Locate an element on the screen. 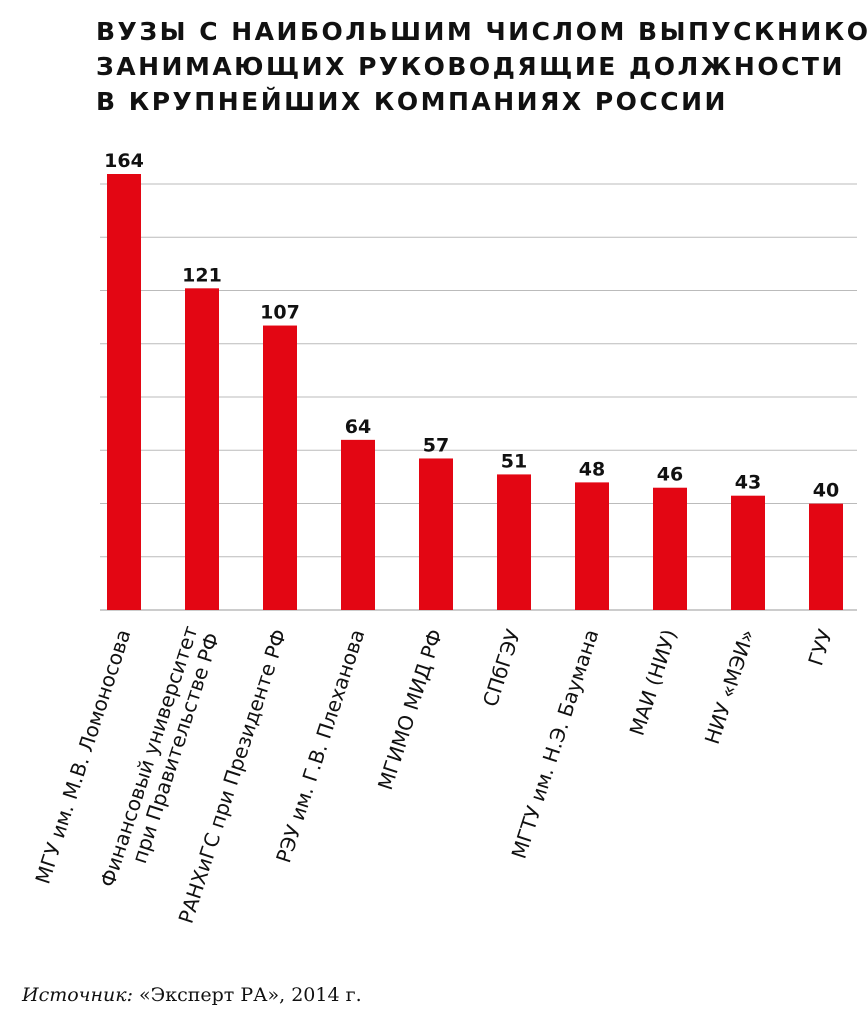 This screenshot has height=1024, width=867. category-label-6: МГТУ им. Н.Э. Баумана is located at coordinates (555, 743).